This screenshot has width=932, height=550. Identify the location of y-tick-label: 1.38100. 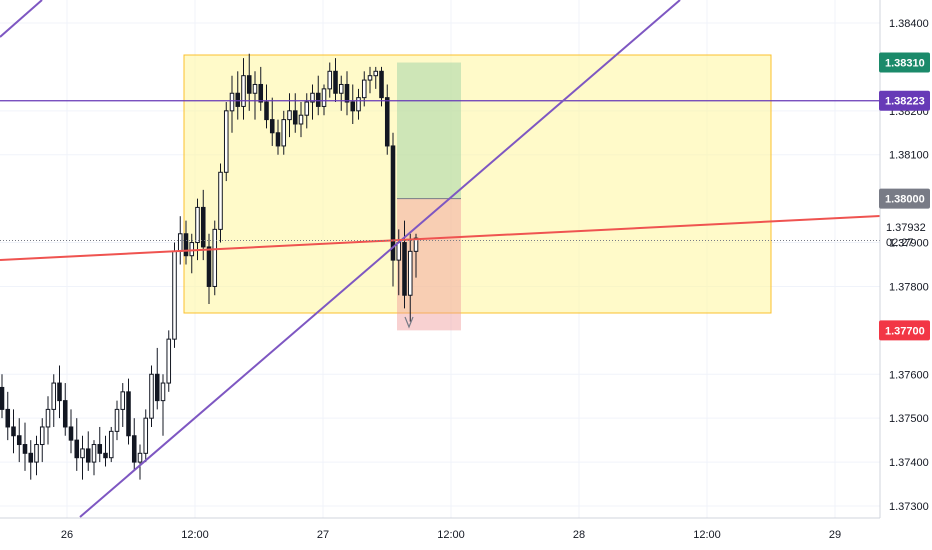
(909, 156).